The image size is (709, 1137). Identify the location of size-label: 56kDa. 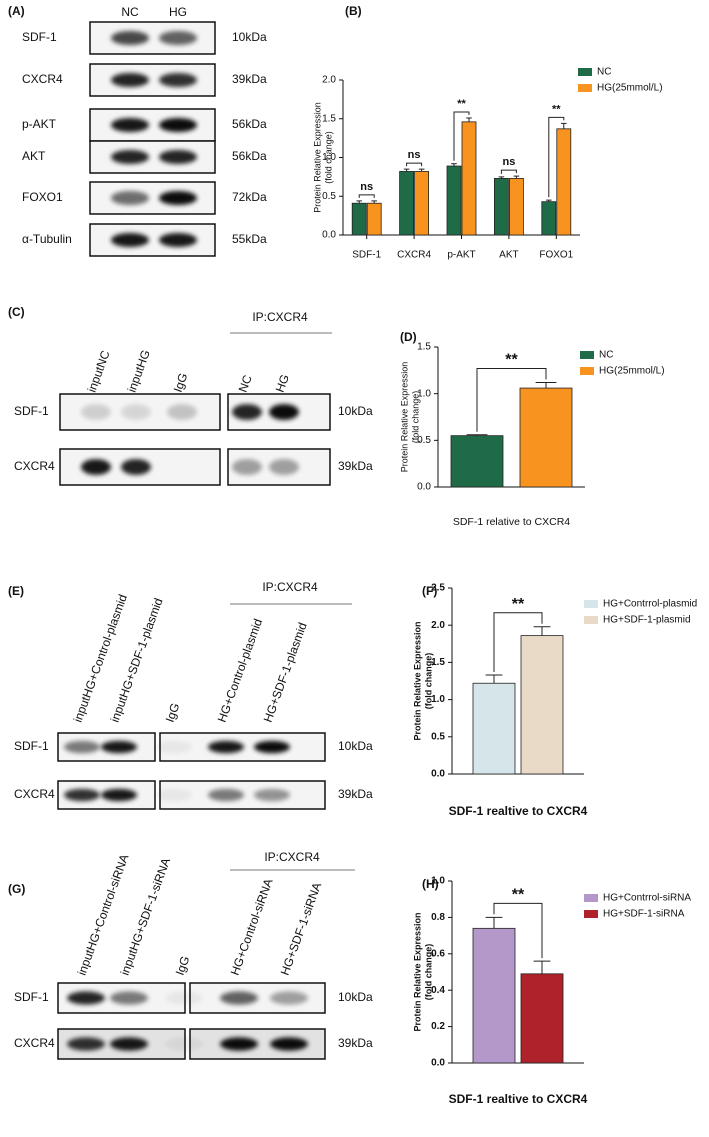
(249, 156).